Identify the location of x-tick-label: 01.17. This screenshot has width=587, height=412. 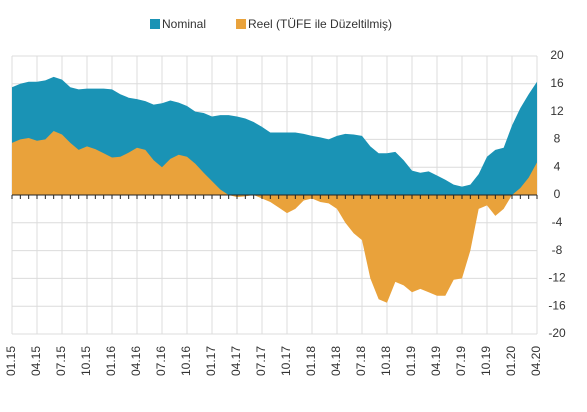
(211, 361).